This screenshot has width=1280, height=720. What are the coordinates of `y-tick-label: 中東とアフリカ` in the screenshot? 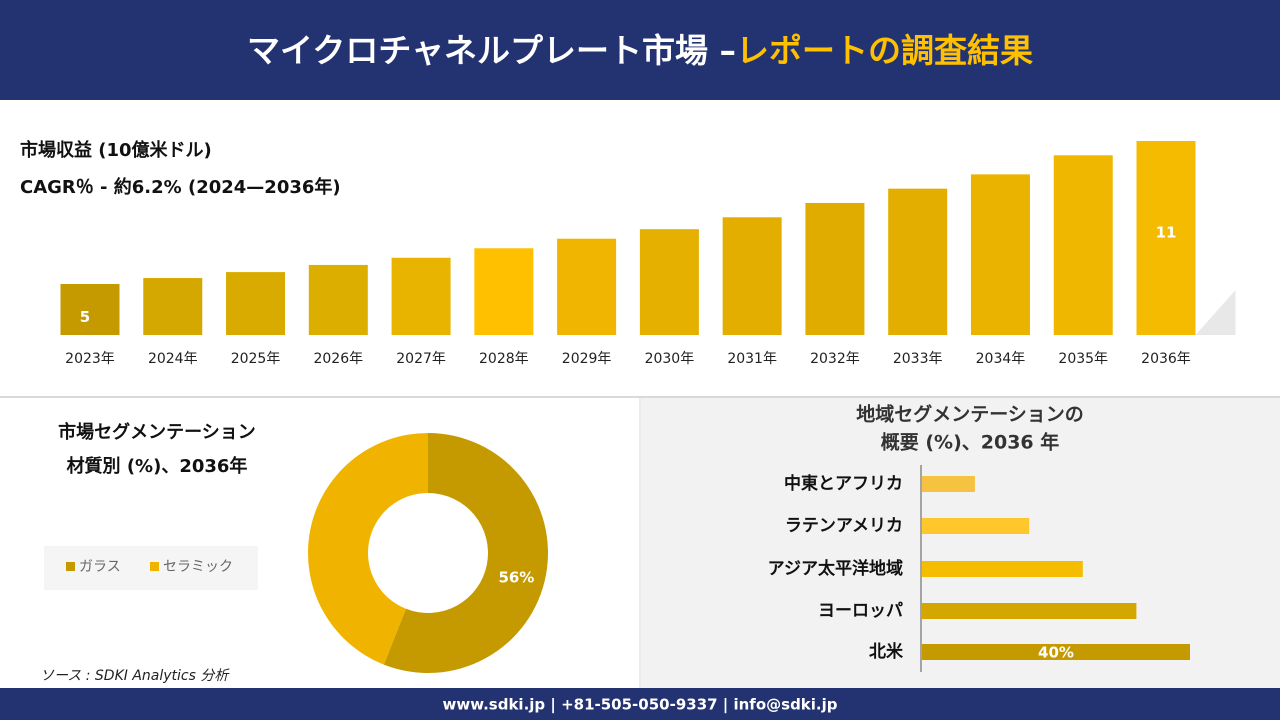 It's located at (843, 483).